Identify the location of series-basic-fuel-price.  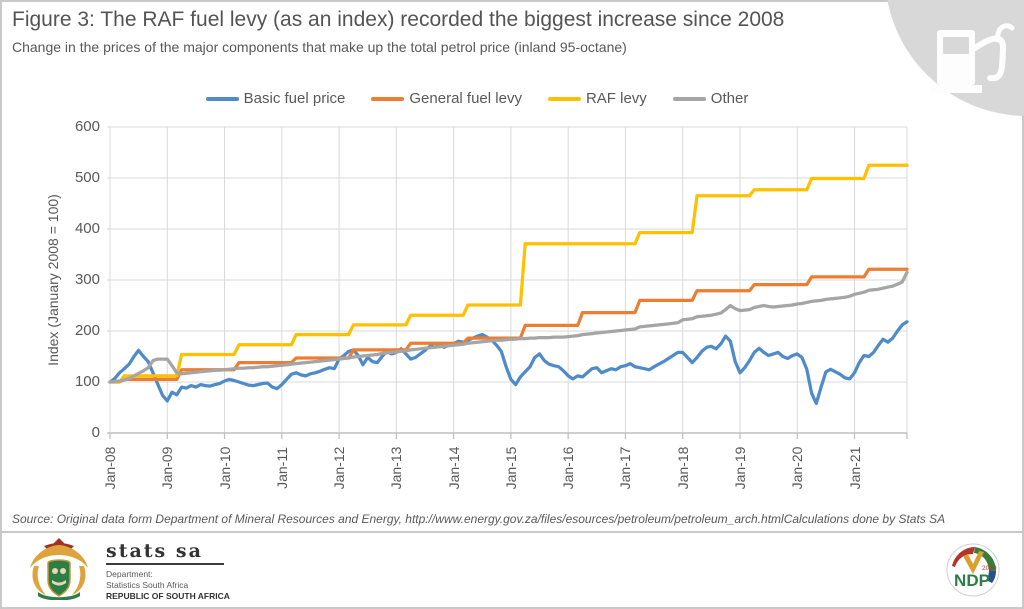
(508, 363).